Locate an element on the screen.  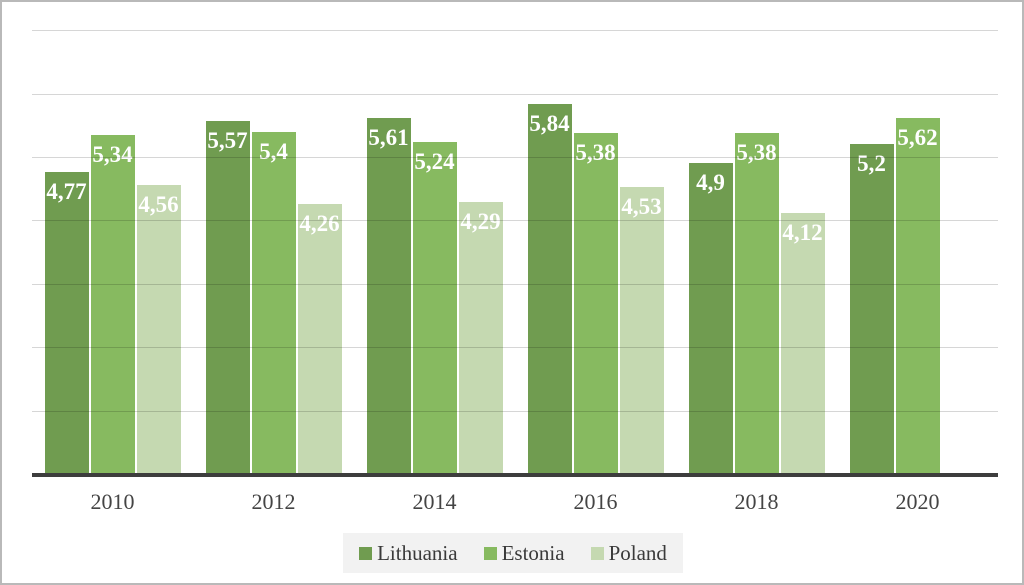
bar-value-label: 4,9 is located at coordinates (710, 182).